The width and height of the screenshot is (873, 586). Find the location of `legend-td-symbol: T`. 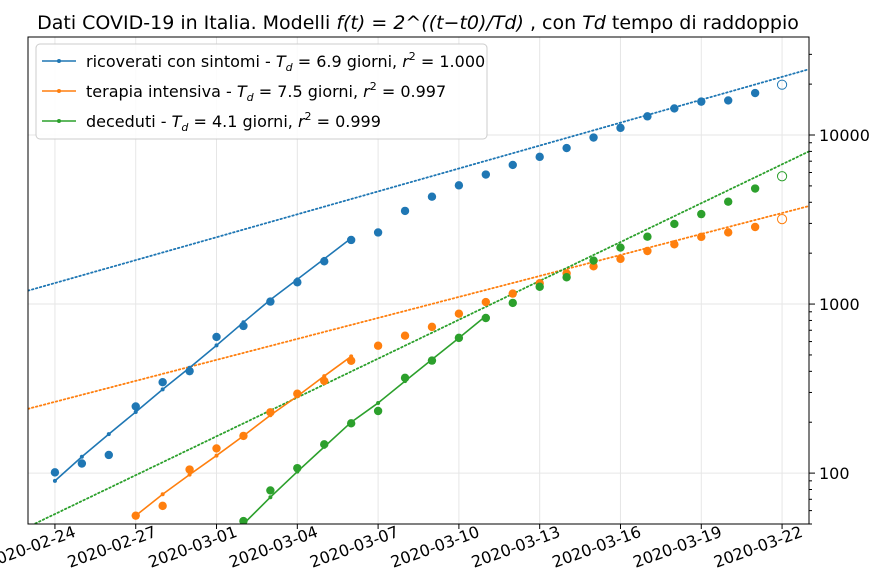

legend-td-symbol: T is located at coordinates (177, 121).